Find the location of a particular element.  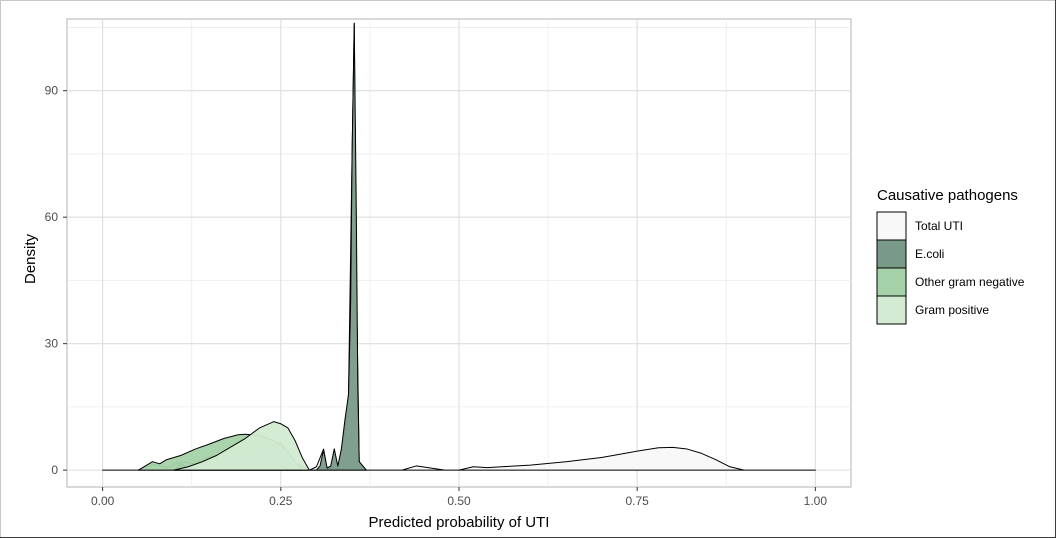

x-tick-label: 0.75 is located at coordinates (638, 501).